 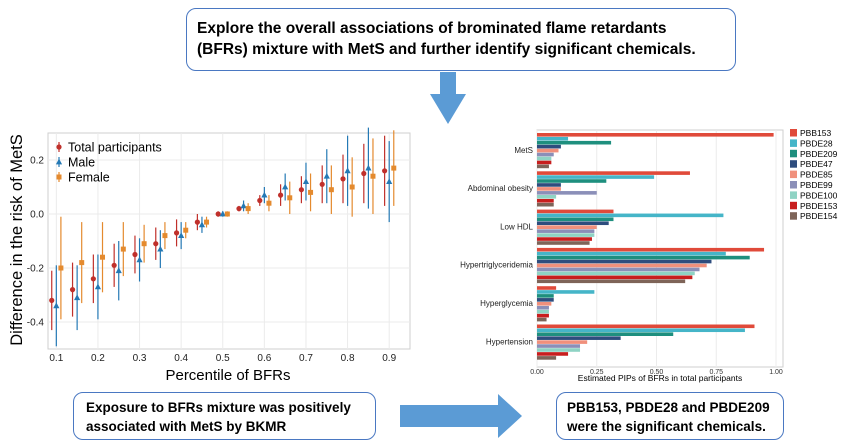 I want to click on legend-swatch-pbde99, so click(x=793, y=185).